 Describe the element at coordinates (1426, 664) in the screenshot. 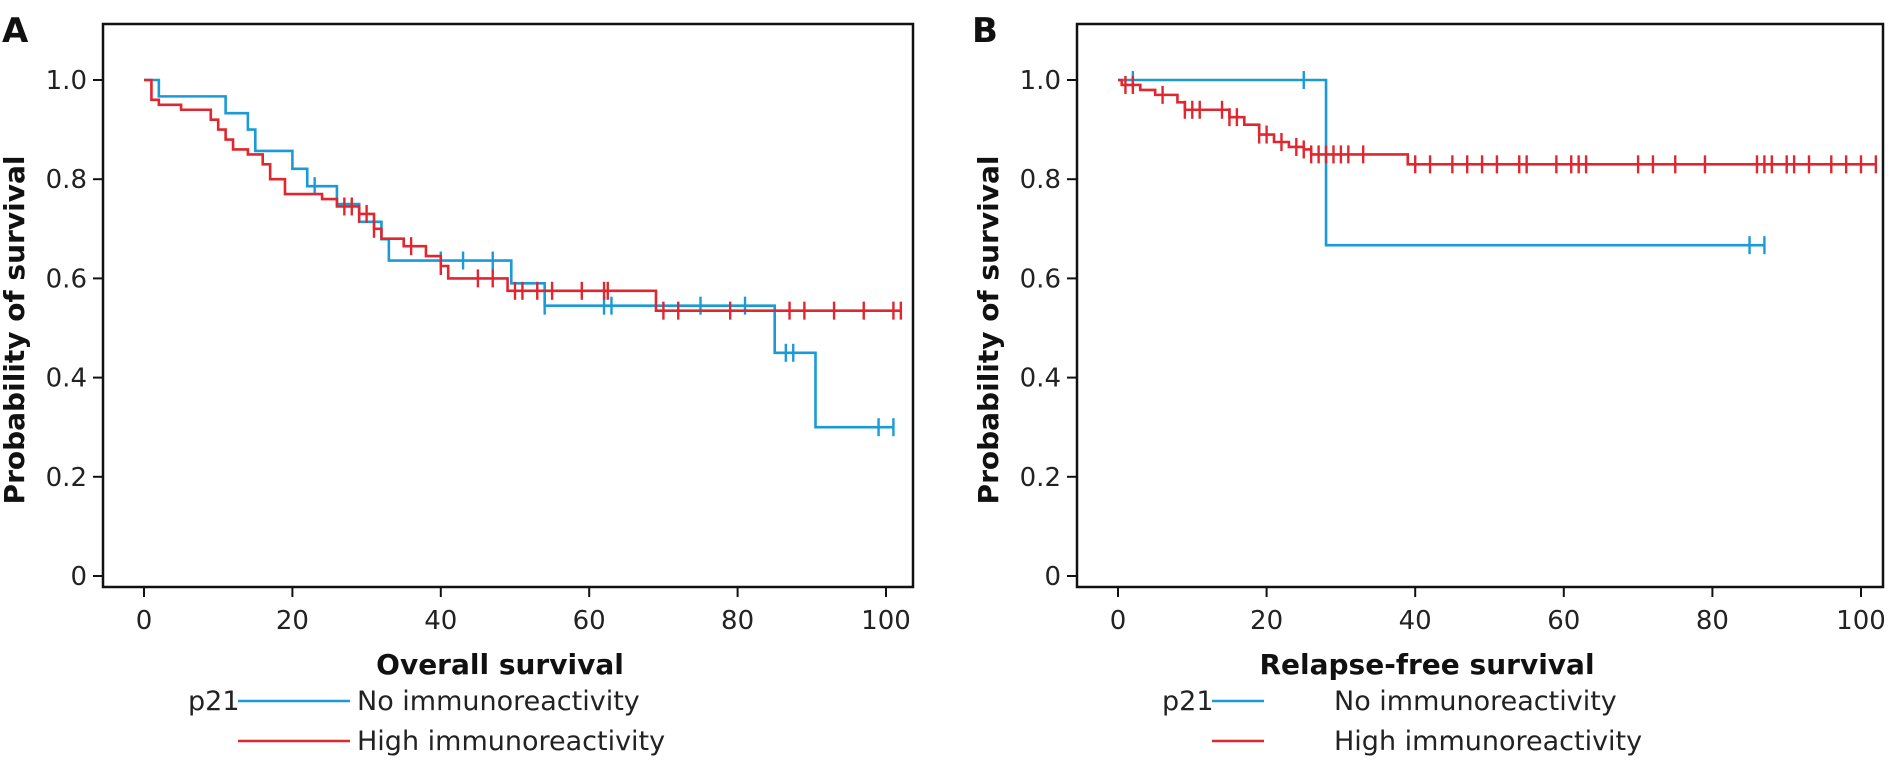

I see `x-axis-title: Relapse-free survival` at that location.